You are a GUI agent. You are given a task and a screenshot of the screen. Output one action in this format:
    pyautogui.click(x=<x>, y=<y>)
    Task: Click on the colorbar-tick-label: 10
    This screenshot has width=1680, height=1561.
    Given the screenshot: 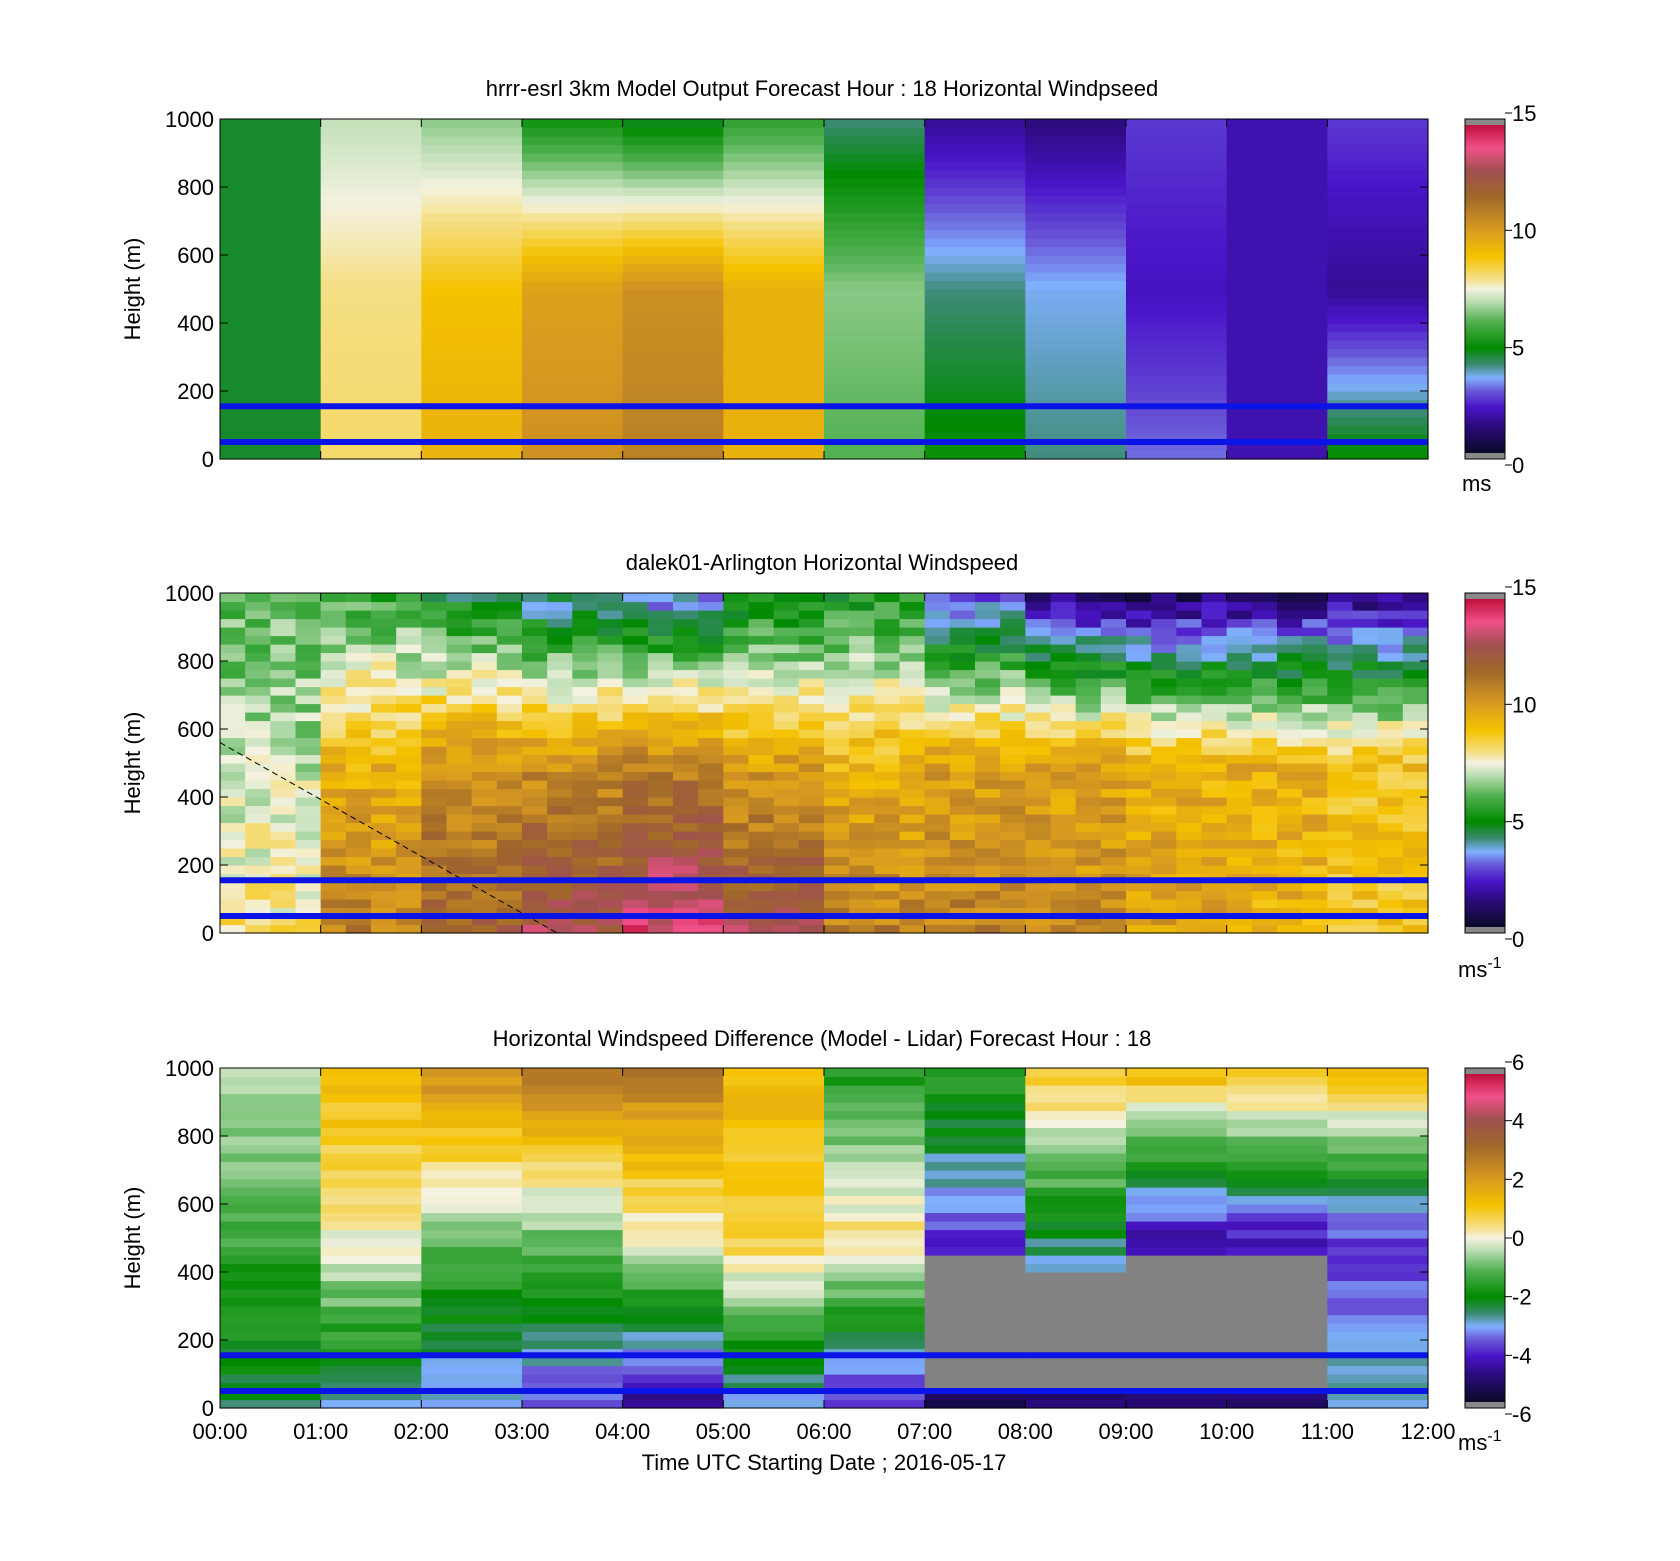 What is the action you would take?
    pyautogui.click(x=1524, y=704)
    